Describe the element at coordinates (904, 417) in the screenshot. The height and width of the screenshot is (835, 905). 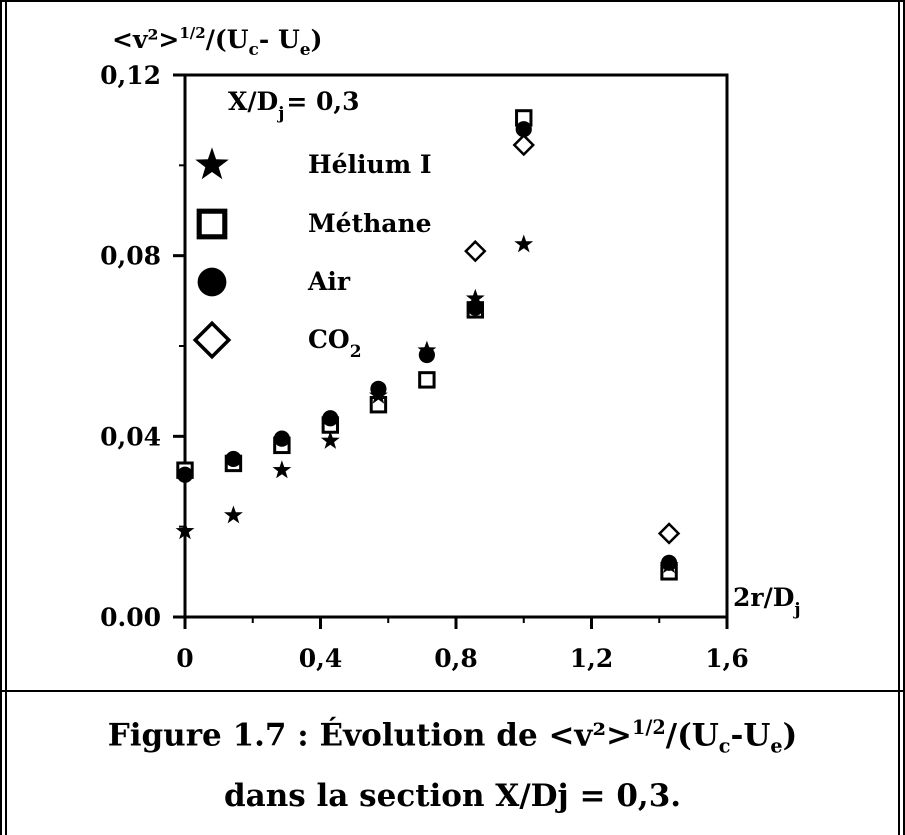
I see `frame-right-outer` at that location.